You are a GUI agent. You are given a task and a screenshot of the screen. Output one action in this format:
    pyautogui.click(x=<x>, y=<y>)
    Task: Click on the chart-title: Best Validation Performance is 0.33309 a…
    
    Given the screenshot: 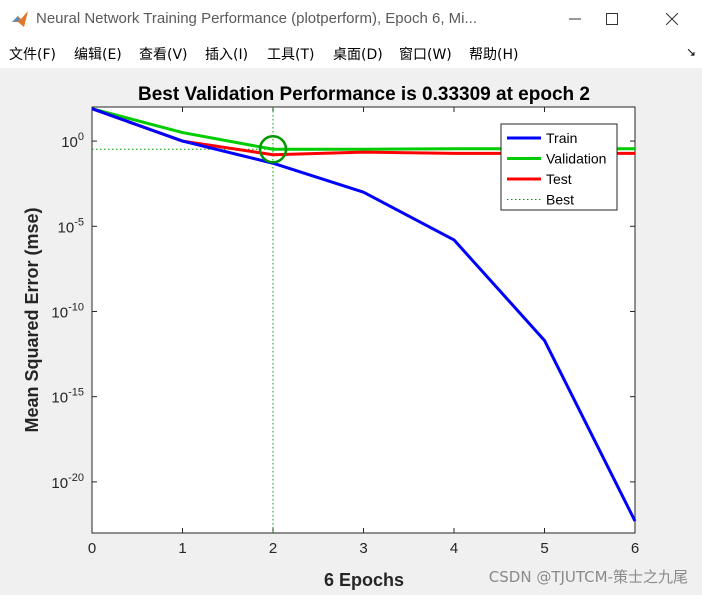 What is the action you would take?
    pyautogui.click(x=364, y=94)
    